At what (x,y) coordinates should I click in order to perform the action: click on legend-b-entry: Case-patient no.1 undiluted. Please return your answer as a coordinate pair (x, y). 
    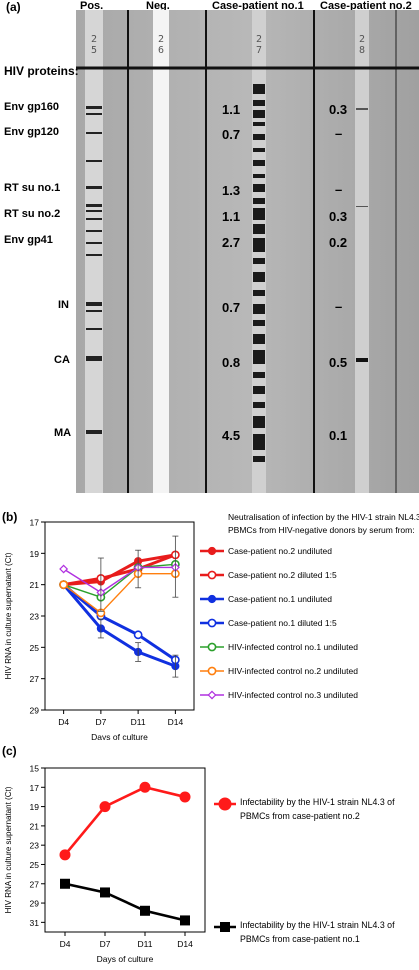
    Looking at the image, I should click on (280, 599).